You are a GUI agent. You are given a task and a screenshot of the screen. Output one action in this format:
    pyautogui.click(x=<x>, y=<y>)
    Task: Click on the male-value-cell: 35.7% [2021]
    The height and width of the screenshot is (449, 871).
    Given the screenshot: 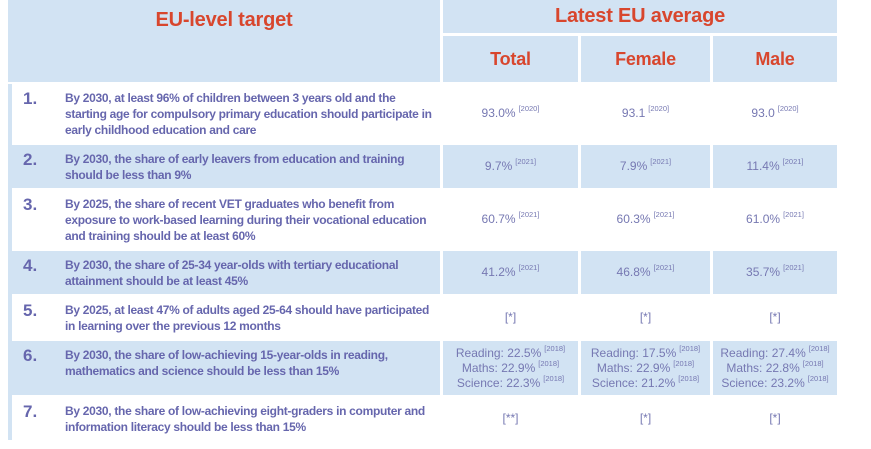 What is the action you would take?
    pyautogui.click(x=775, y=272)
    